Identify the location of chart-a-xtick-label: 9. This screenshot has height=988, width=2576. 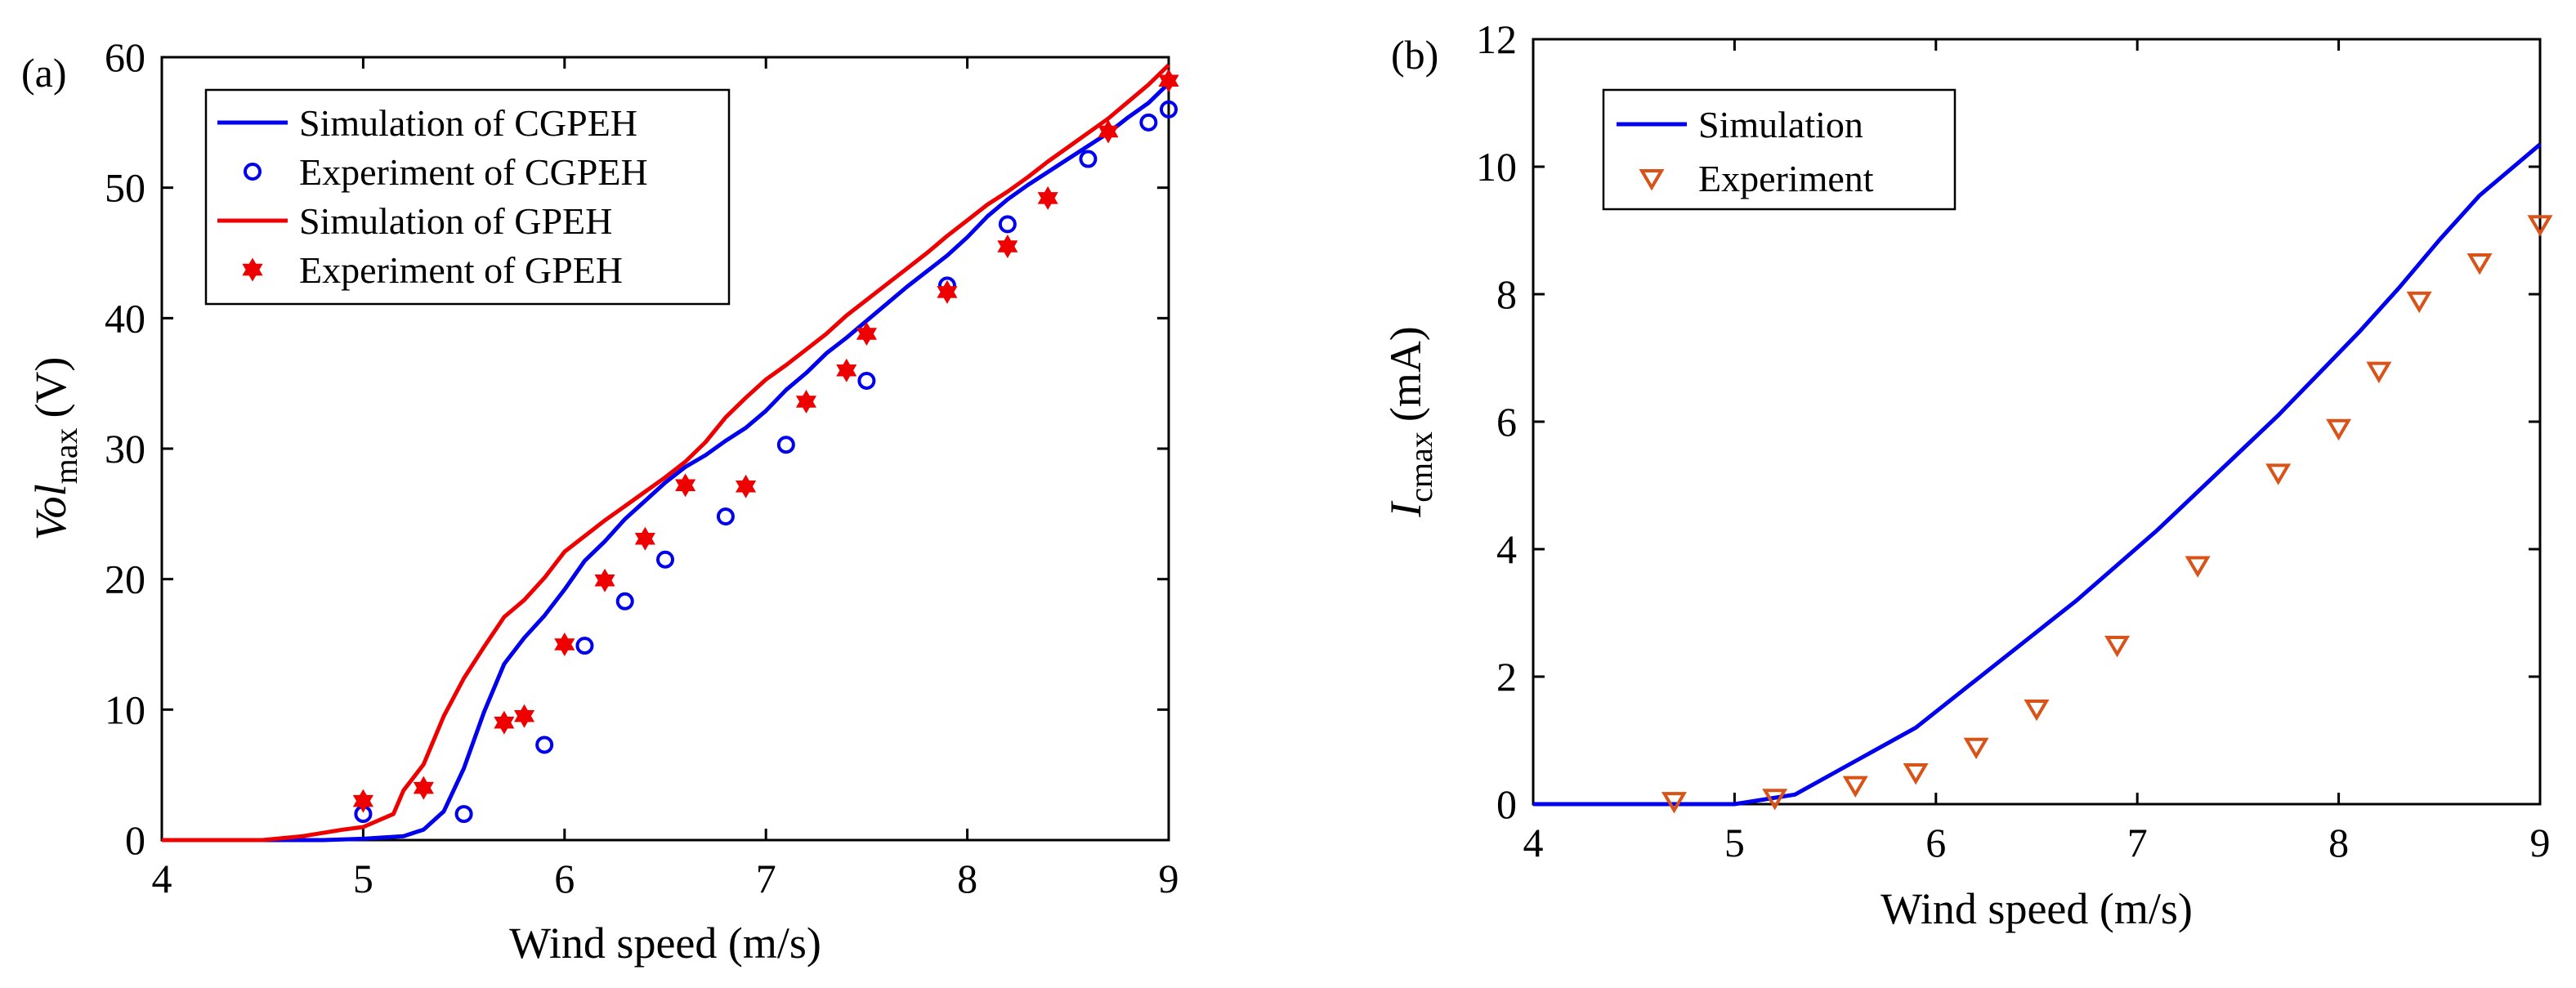
(1169, 878).